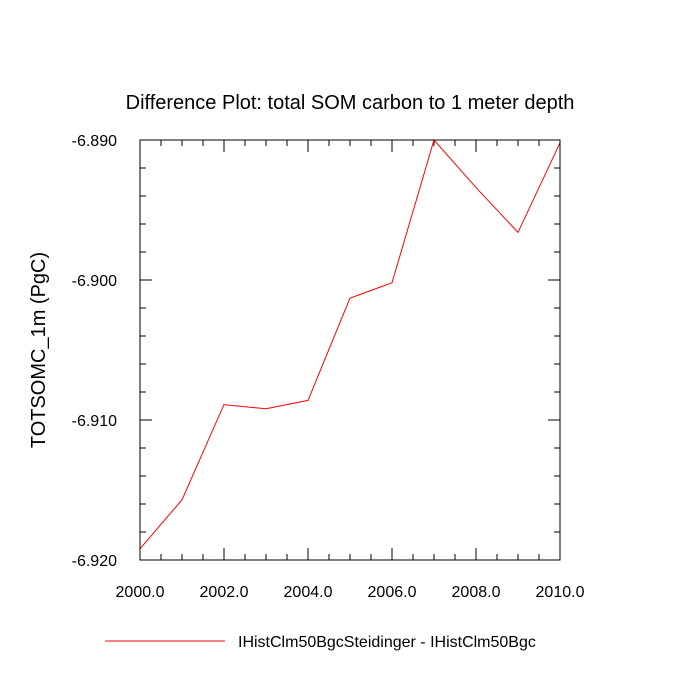 This screenshot has height=700, width=700. Describe the element at coordinates (94, 421) in the screenshot. I see `y-tick-label: -6.910` at that location.